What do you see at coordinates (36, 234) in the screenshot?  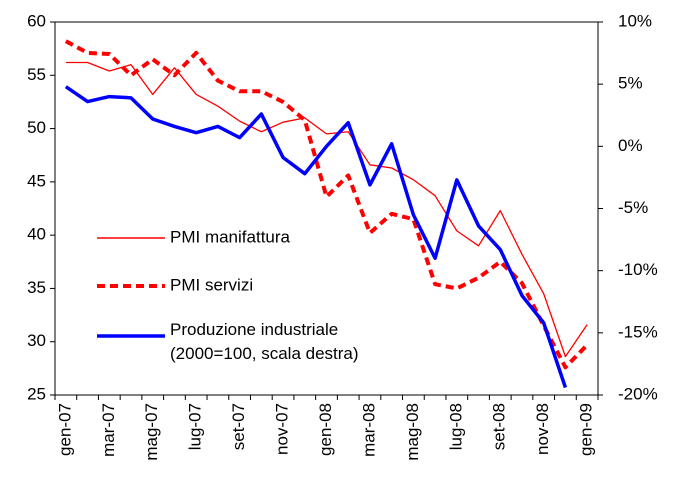 I see `y-tick-label: 40` at bounding box center [36, 234].